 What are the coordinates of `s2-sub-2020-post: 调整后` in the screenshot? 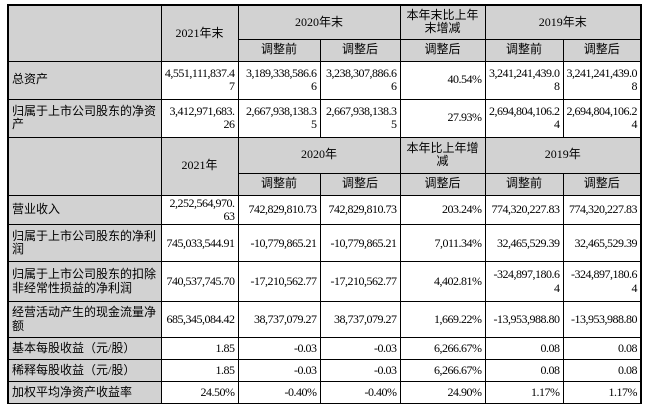 It's located at (360, 184).